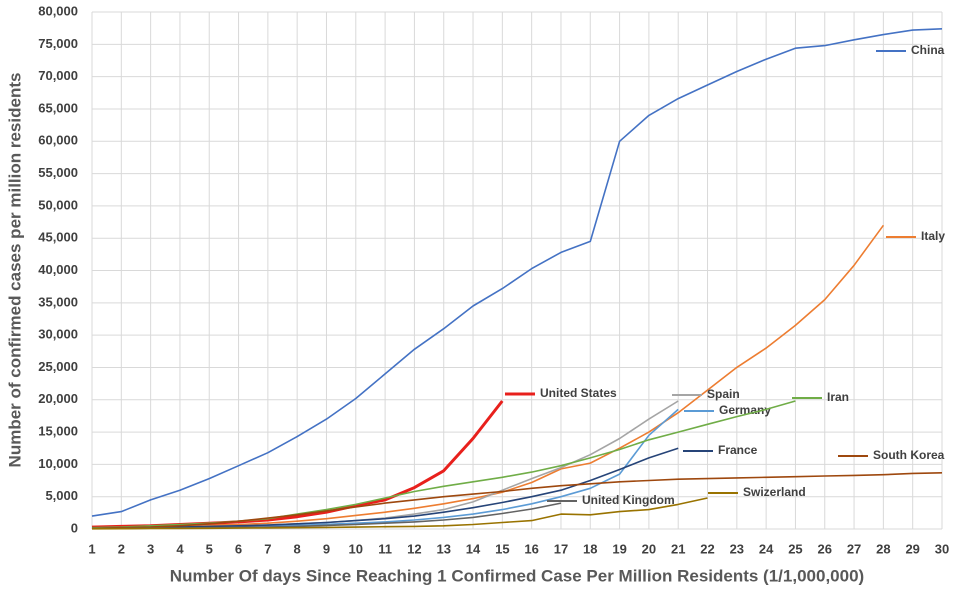 Image resolution: width=959 pixels, height=591 pixels. I want to click on x-tick-label: 24, so click(766, 548).